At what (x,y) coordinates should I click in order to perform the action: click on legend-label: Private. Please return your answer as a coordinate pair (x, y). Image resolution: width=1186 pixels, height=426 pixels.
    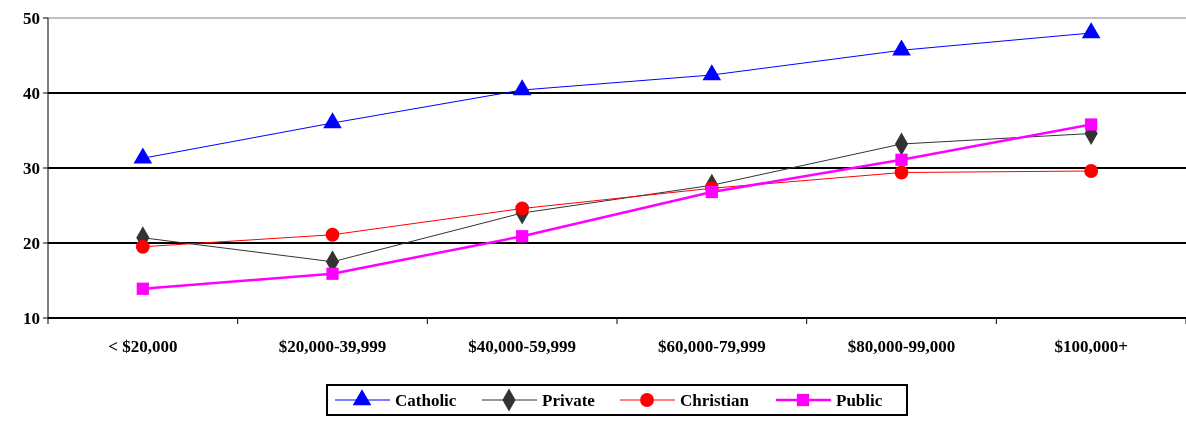
    Looking at the image, I should click on (569, 400).